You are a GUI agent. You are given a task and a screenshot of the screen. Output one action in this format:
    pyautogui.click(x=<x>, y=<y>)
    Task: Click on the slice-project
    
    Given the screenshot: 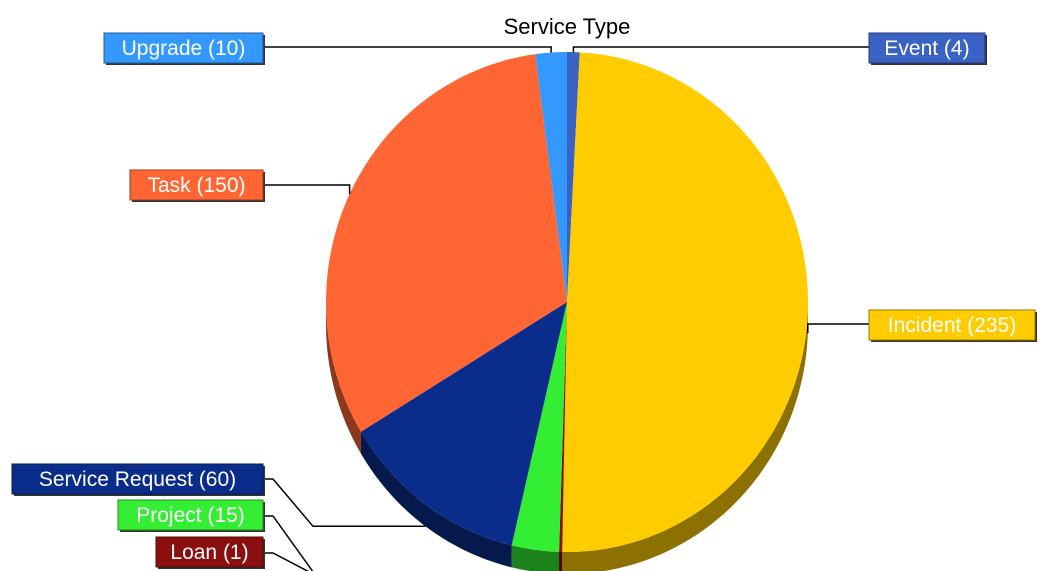 What is the action you would take?
    pyautogui.click(x=539, y=427)
    